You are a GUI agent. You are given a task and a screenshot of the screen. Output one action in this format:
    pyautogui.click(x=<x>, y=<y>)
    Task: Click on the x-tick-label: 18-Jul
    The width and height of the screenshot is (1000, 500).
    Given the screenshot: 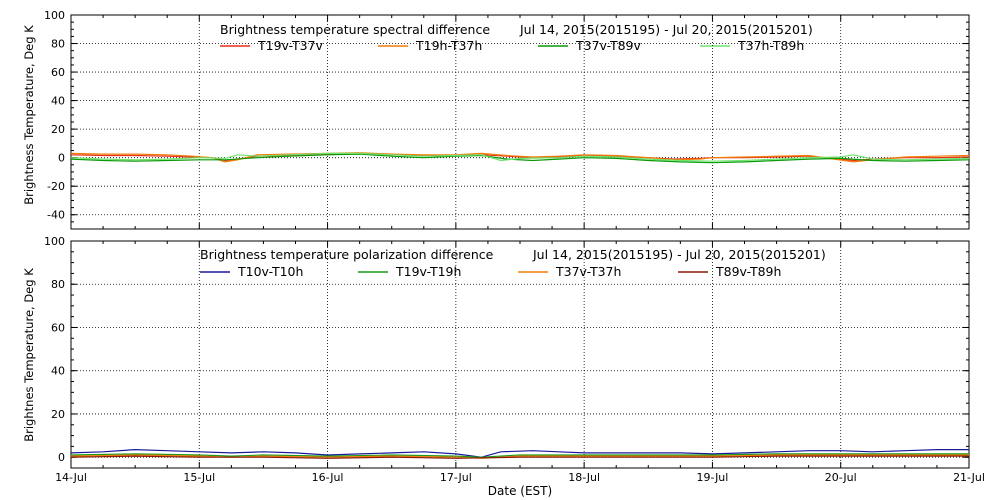 What is the action you would take?
    pyautogui.click(x=584, y=477)
    